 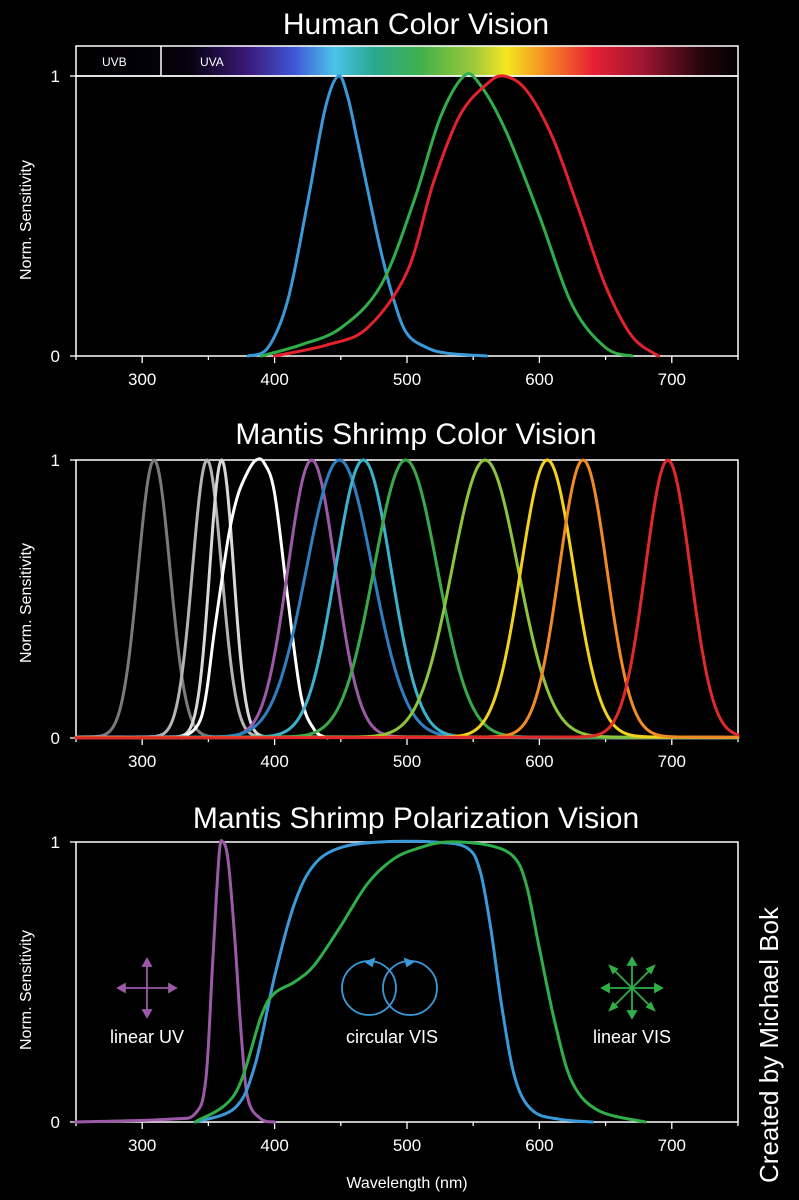 What do you see at coordinates (407, 61) in the screenshot?
I see `spectrum-bar` at bounding box center [407, 61].